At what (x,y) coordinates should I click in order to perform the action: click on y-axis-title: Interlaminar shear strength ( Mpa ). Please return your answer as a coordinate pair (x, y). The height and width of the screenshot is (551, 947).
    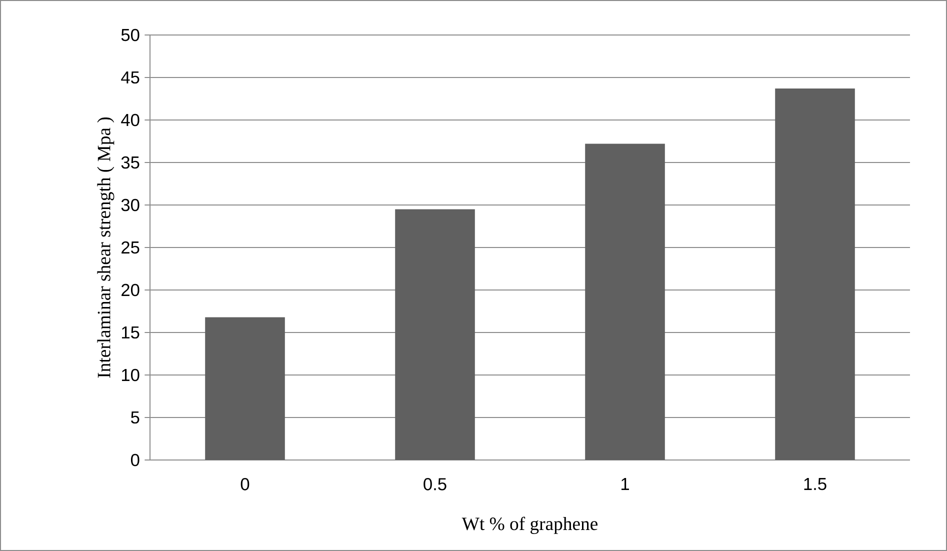
    Looking at the image, I should click on (105, 247).